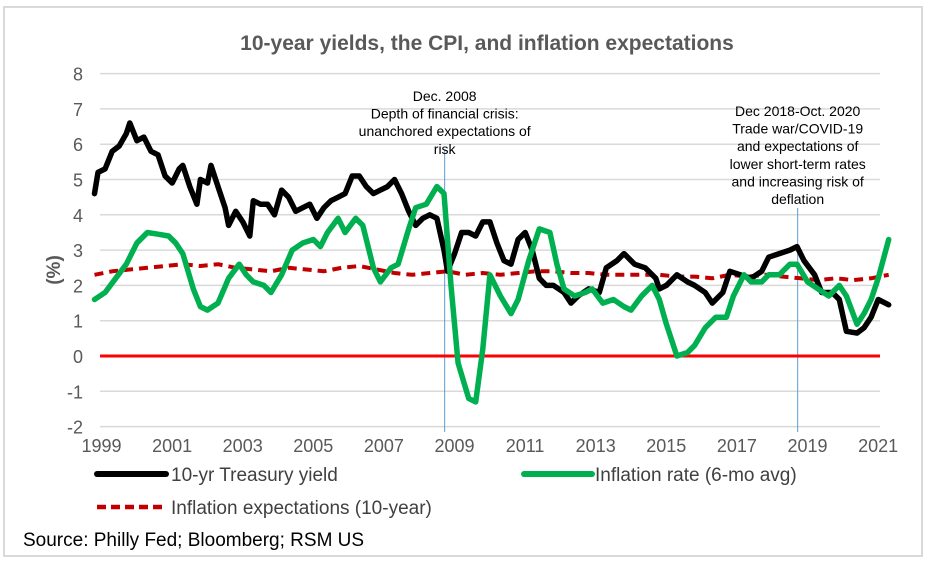 The height and width of the screenshot is (576, 934). What do you see at coordinates (172, 446) in the screenshot?
I see `x-tick-label: 2001` at bounding box center [172, 446].